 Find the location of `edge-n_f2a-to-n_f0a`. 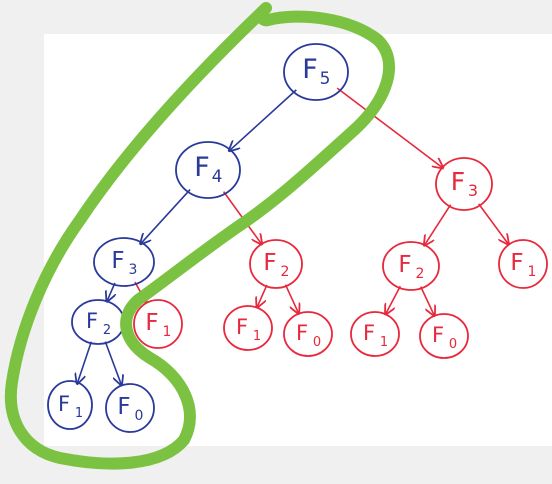

edge-n_f2a-to-n_f0a is located at coordinates (291, 299).